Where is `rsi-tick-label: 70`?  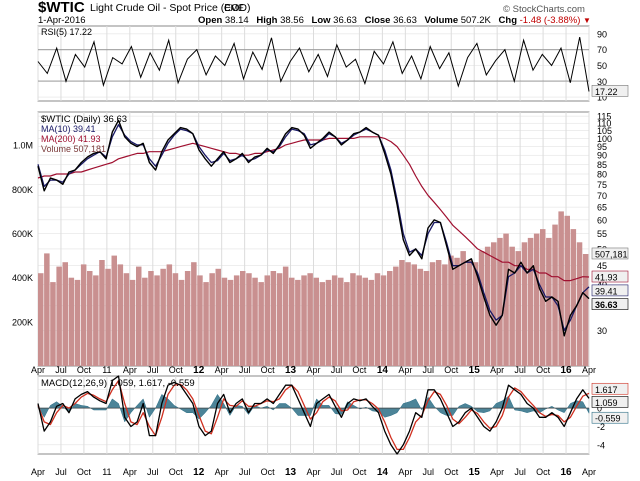 rsi-tick-label: 70 is located at coordinates (602, 50).